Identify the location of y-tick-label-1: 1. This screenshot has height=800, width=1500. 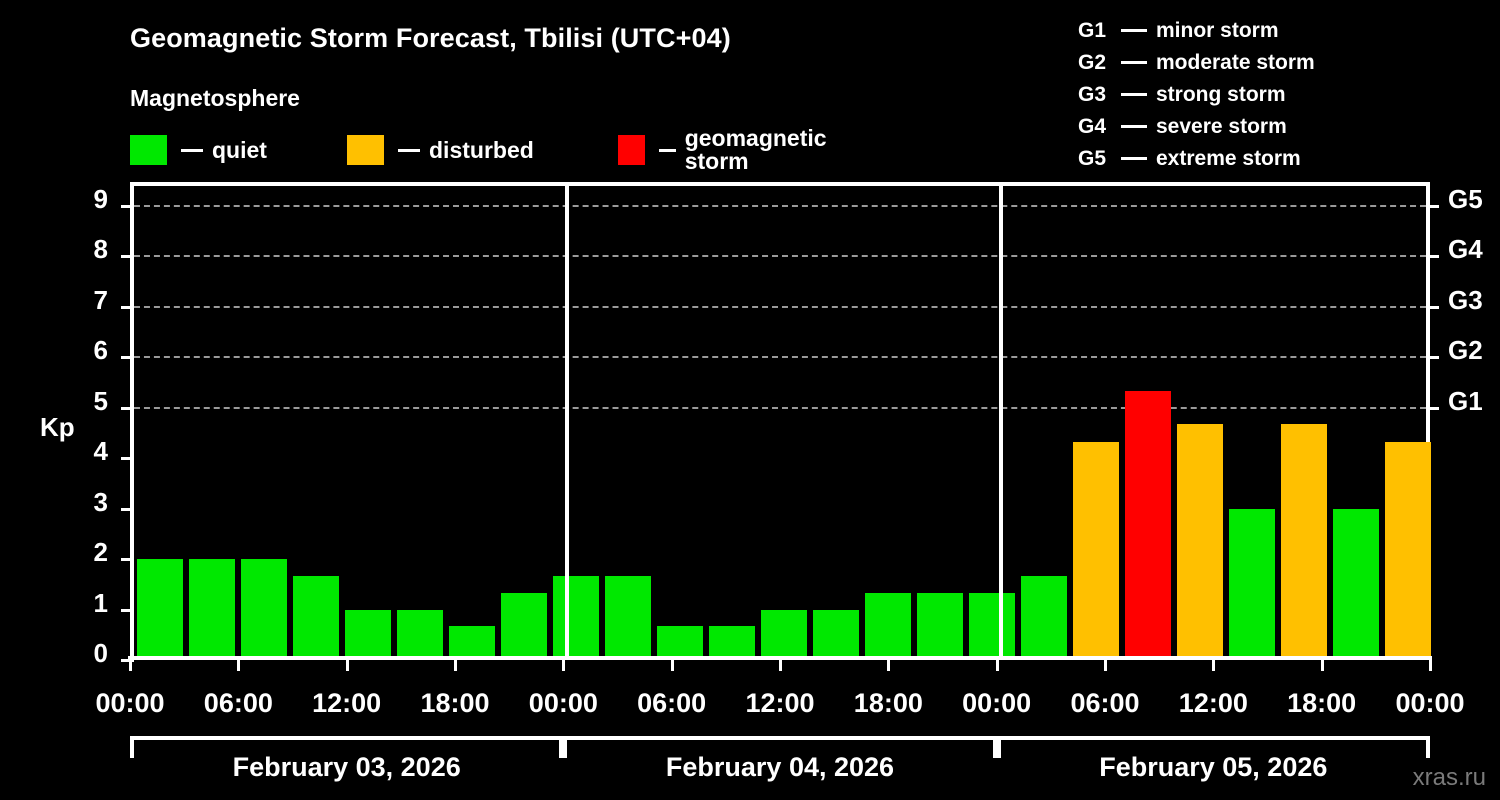
(100, 602).